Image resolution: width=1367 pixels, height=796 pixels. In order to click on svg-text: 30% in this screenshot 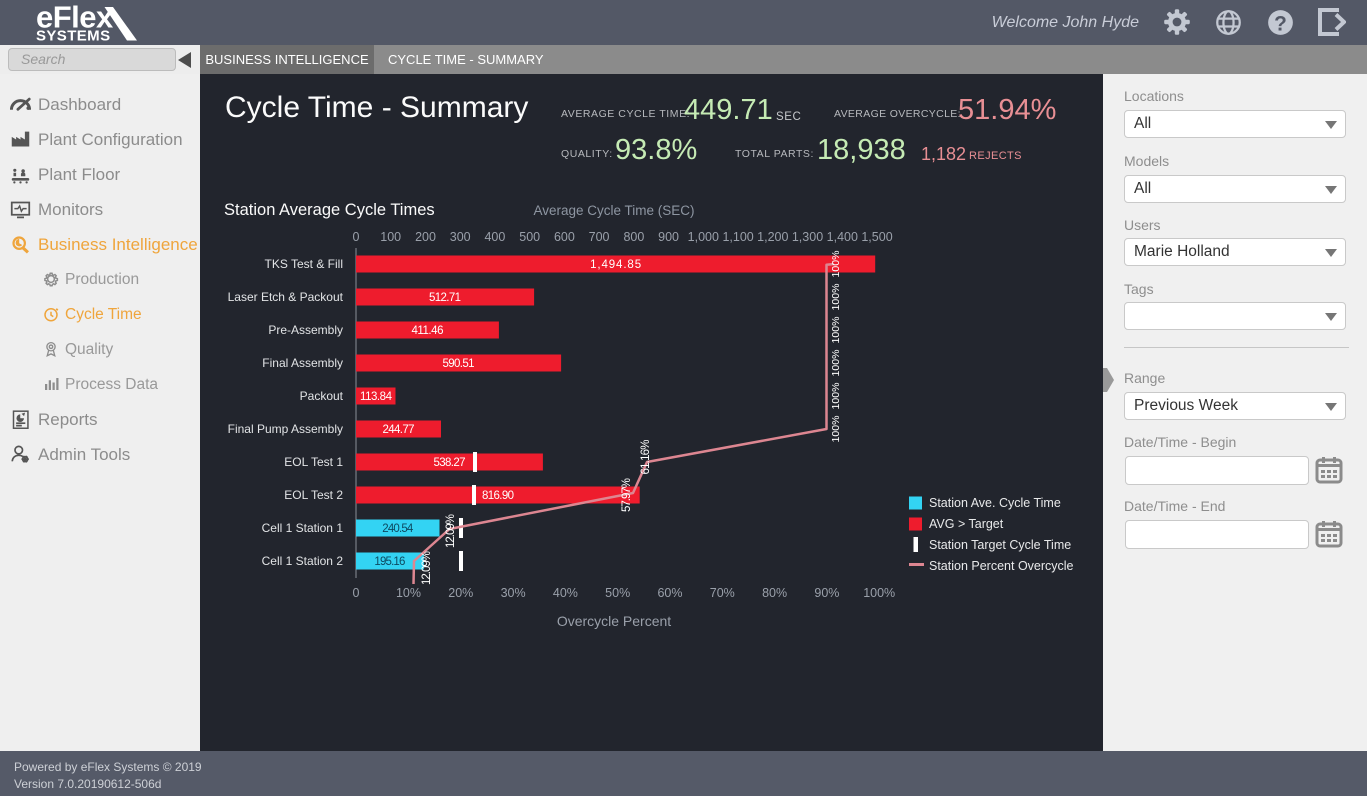, I will do `click(513, 593)`.